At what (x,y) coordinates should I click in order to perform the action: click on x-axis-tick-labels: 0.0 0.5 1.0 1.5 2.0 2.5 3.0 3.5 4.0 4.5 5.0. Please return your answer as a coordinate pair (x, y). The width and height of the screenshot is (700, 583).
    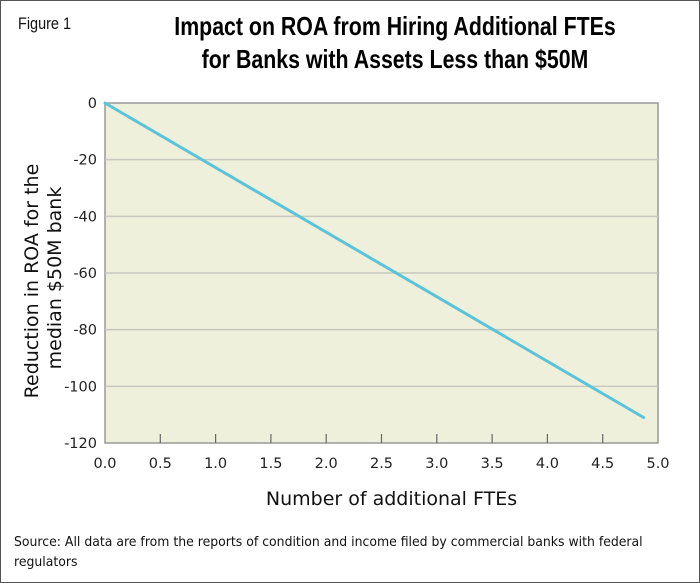
    Looking at the image, I should click on (381, 464).